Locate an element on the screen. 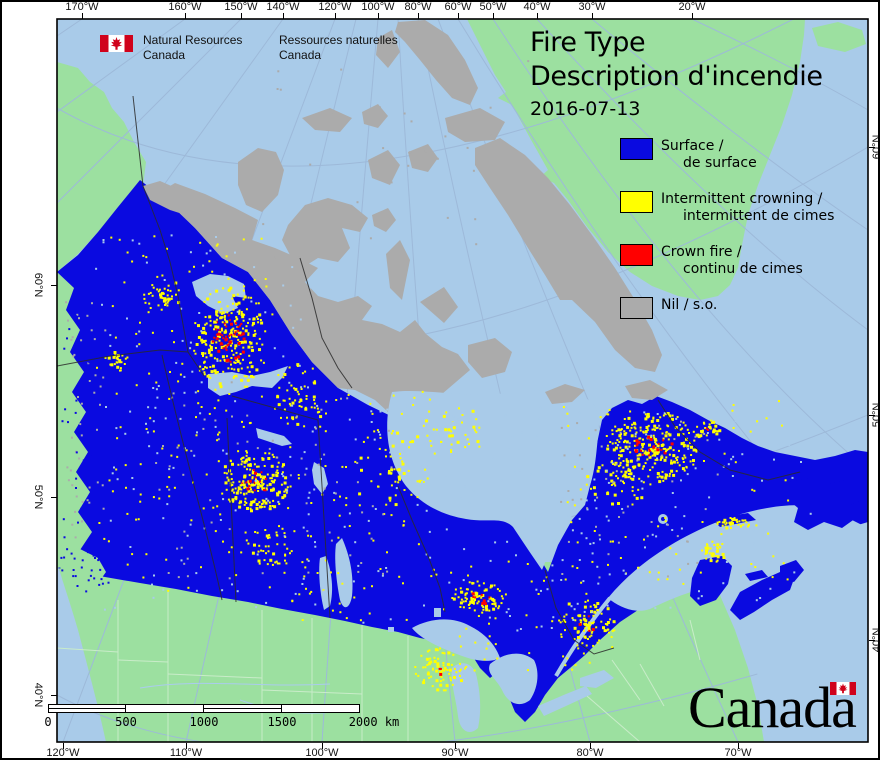  prince-edward-island is located at coordinates (756, 575).